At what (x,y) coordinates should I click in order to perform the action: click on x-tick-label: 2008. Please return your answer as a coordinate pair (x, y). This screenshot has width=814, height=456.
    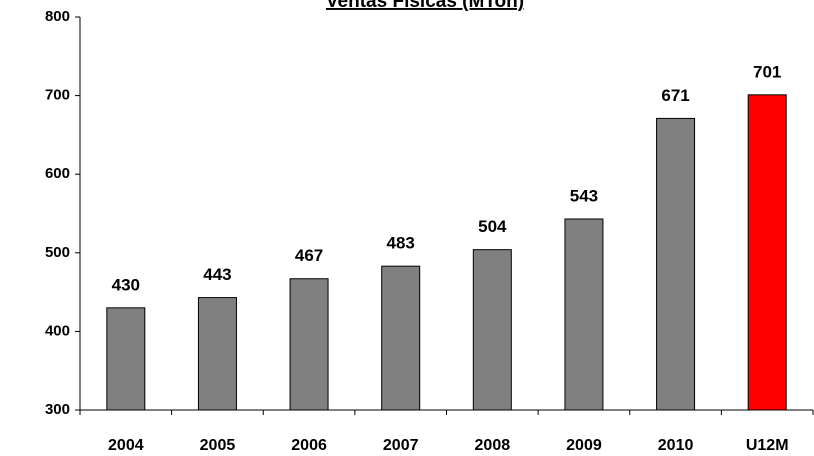
    Looking at the image, I should click on (493, 445).